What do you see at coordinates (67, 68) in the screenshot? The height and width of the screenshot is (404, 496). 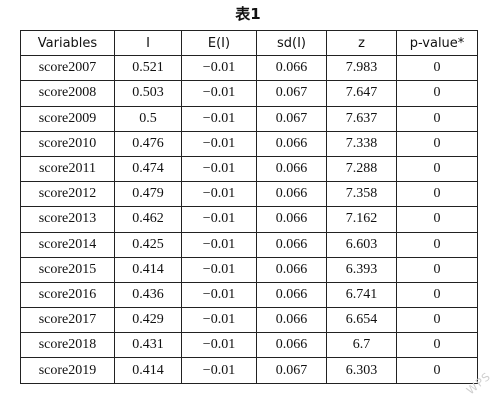 I see `cell-variable: score2007` at bounding box center [67, 68].